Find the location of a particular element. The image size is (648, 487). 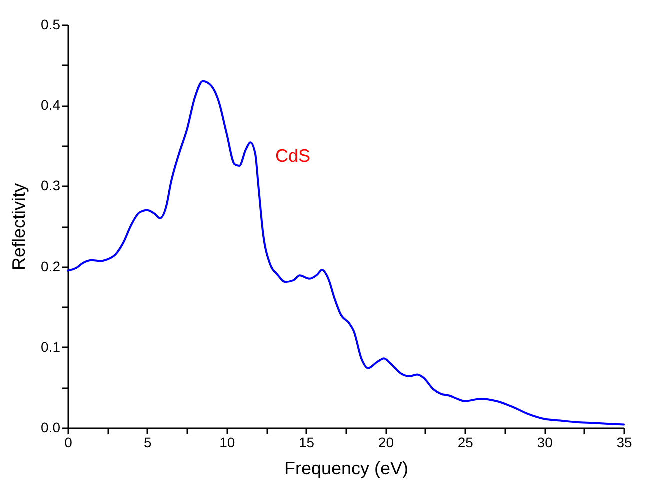

y-tick-label: 0.0 is located at coordinates (51, 428).